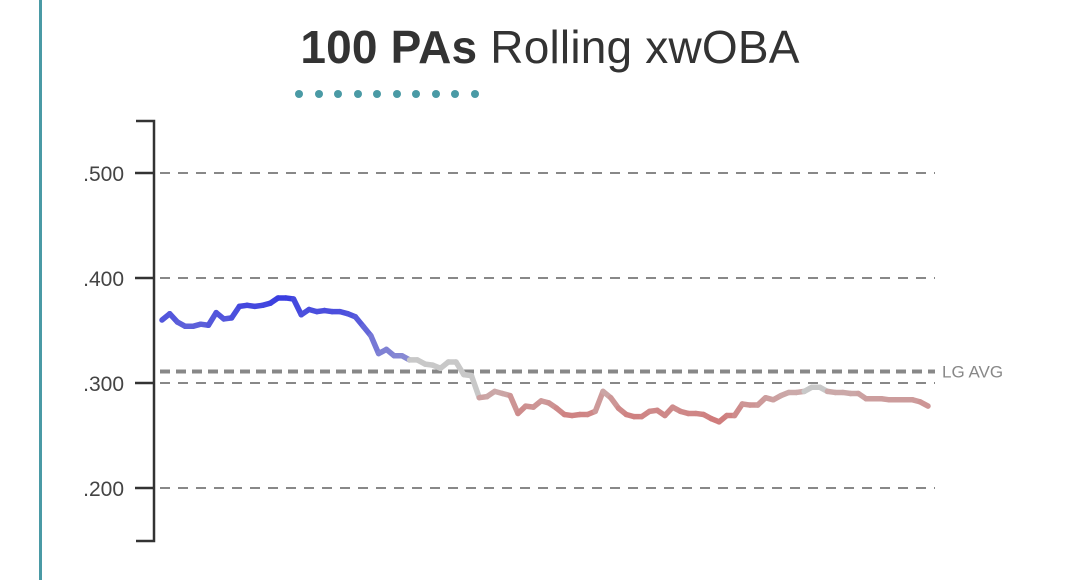  Describe the element at coordinates (40, 290) in the screenshot. I see `left-accent-rule` at that location.